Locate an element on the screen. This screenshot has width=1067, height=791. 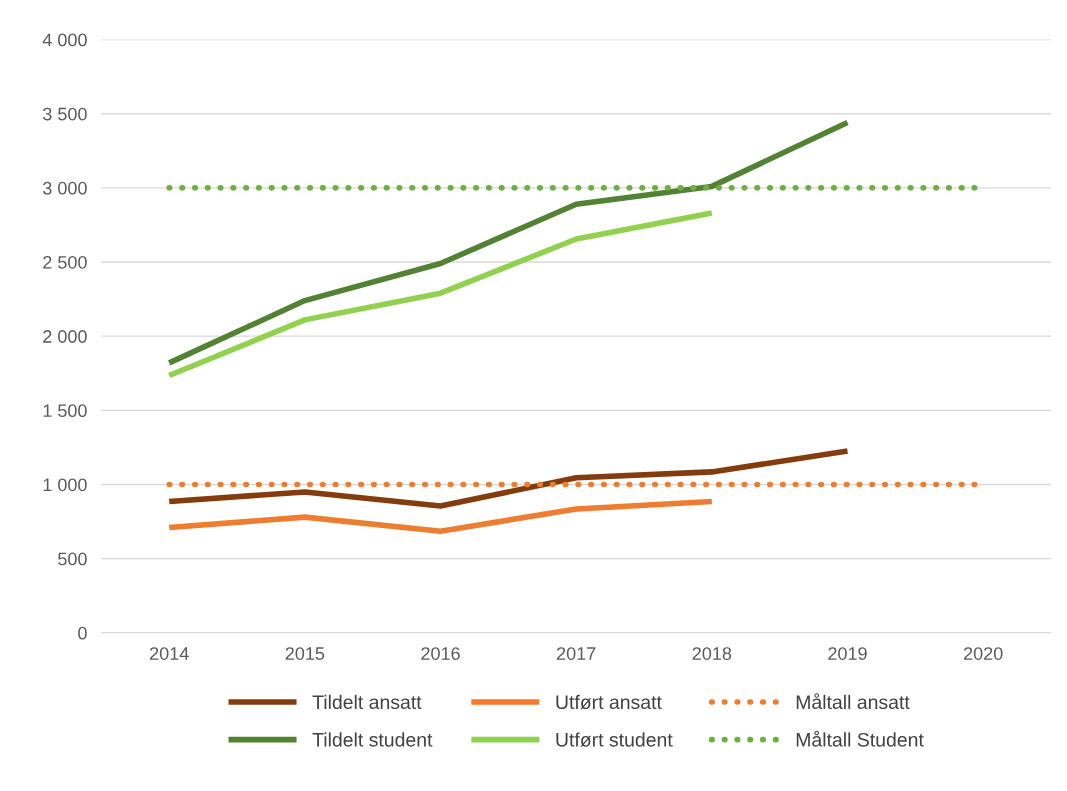
y-tick-label: 0 is located at coordinates (82, 633).